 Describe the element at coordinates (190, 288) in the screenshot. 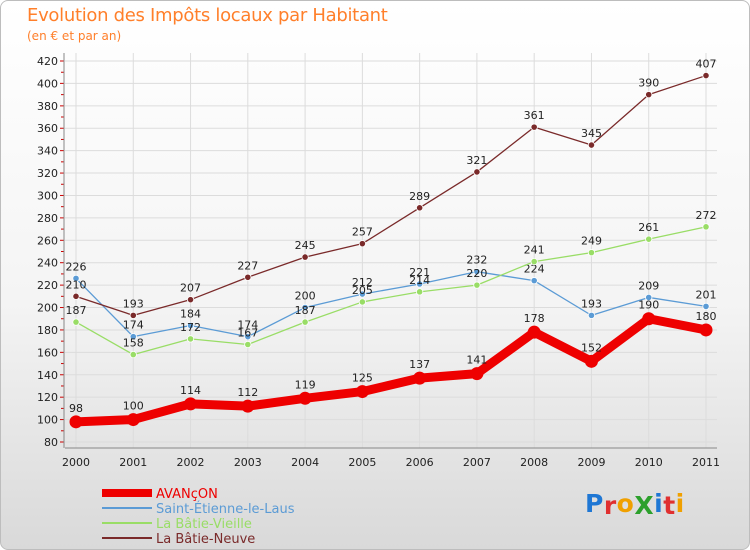

I see `data-label: 207` at that location.